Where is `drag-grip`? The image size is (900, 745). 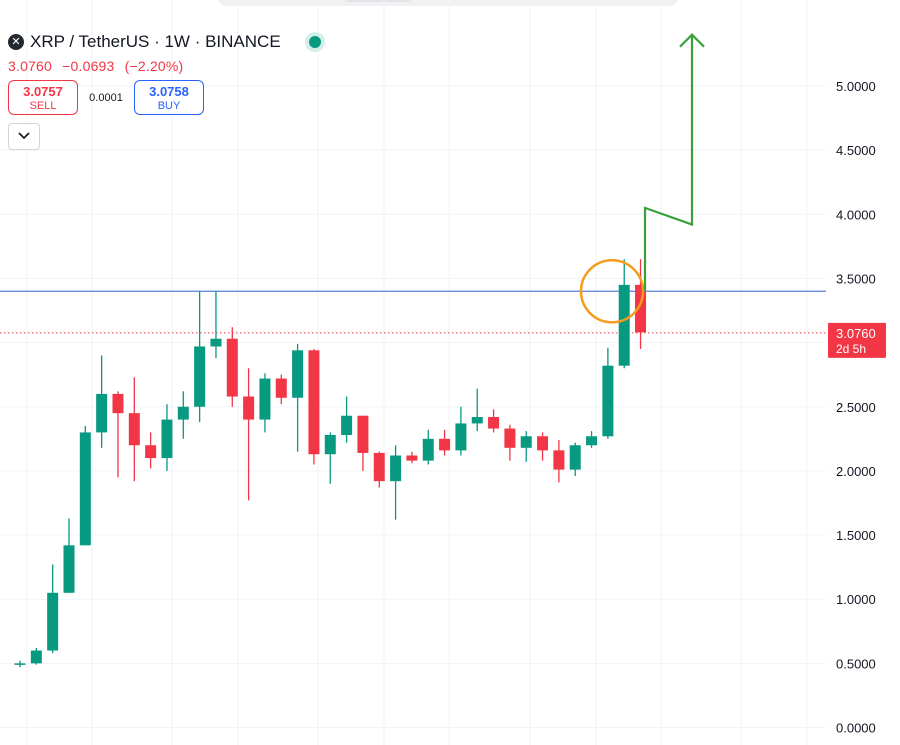
drag-grip is located at coordinates (378, 1).